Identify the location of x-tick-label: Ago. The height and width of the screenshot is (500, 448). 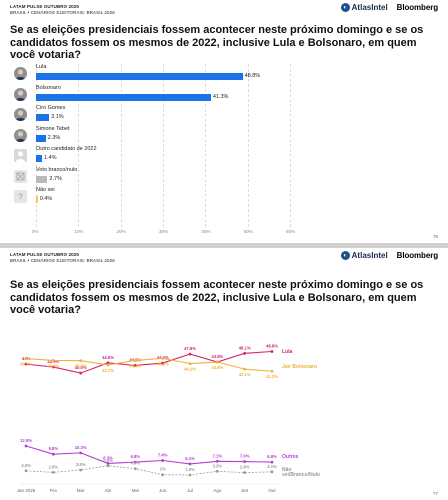
(217, 490).